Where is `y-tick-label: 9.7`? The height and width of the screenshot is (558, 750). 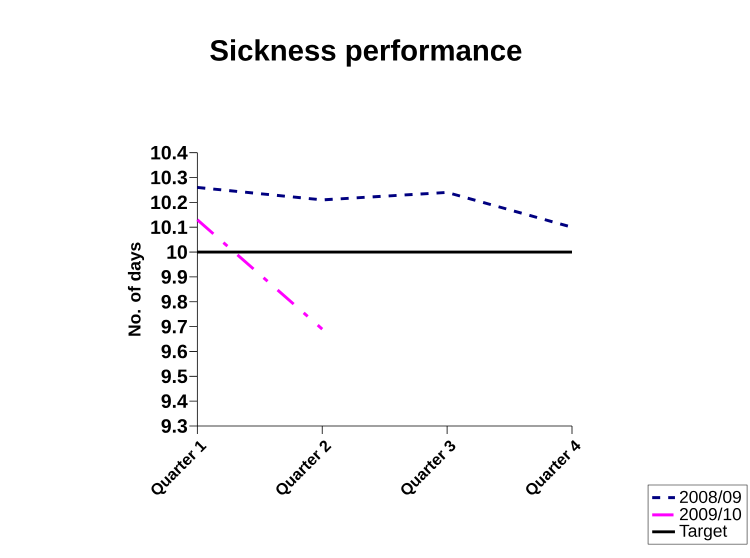
y-tick-label: 9.7 is located at coordinates (174, 327).